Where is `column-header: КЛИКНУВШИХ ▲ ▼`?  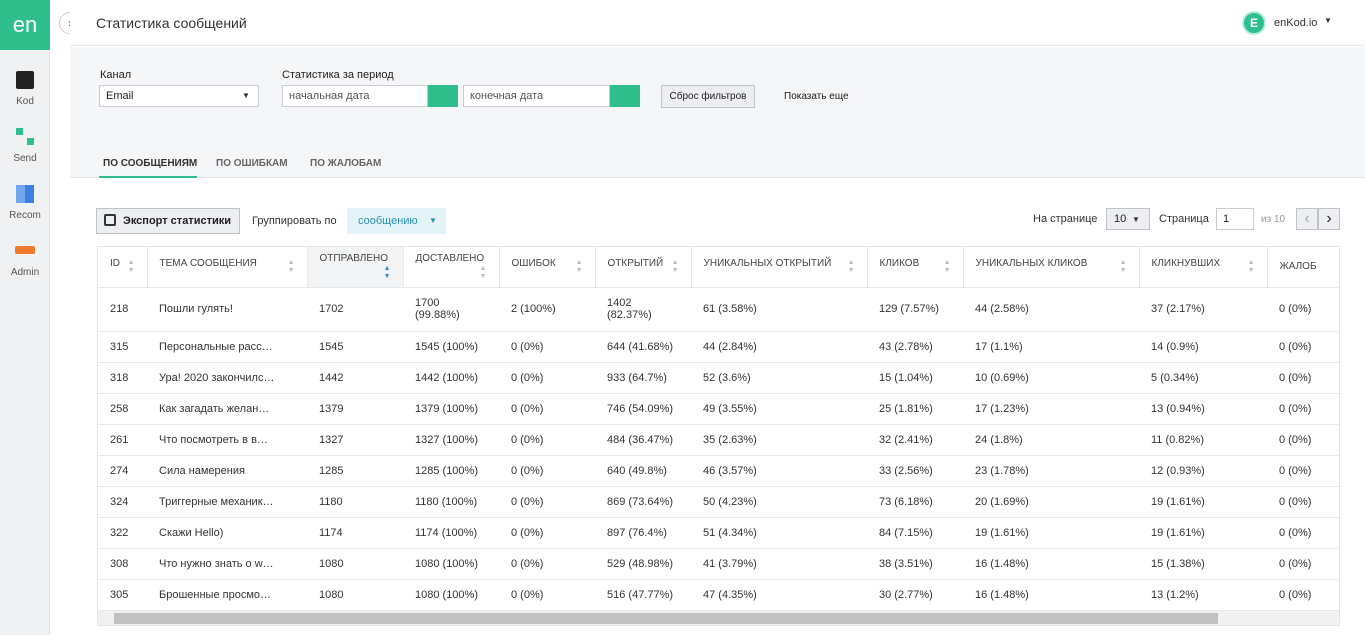 column-header: КЛИКНУВШИХ ▲ ▼ is located at coordinates (1203, 267).